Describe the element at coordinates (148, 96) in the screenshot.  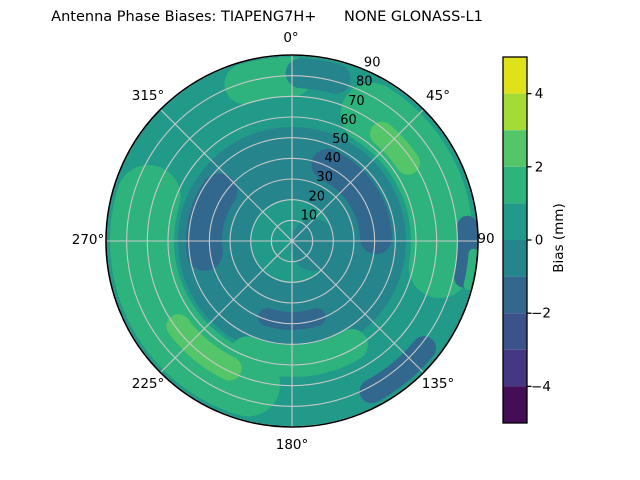
I see `angular-tick-label-315: 315°` at that location.